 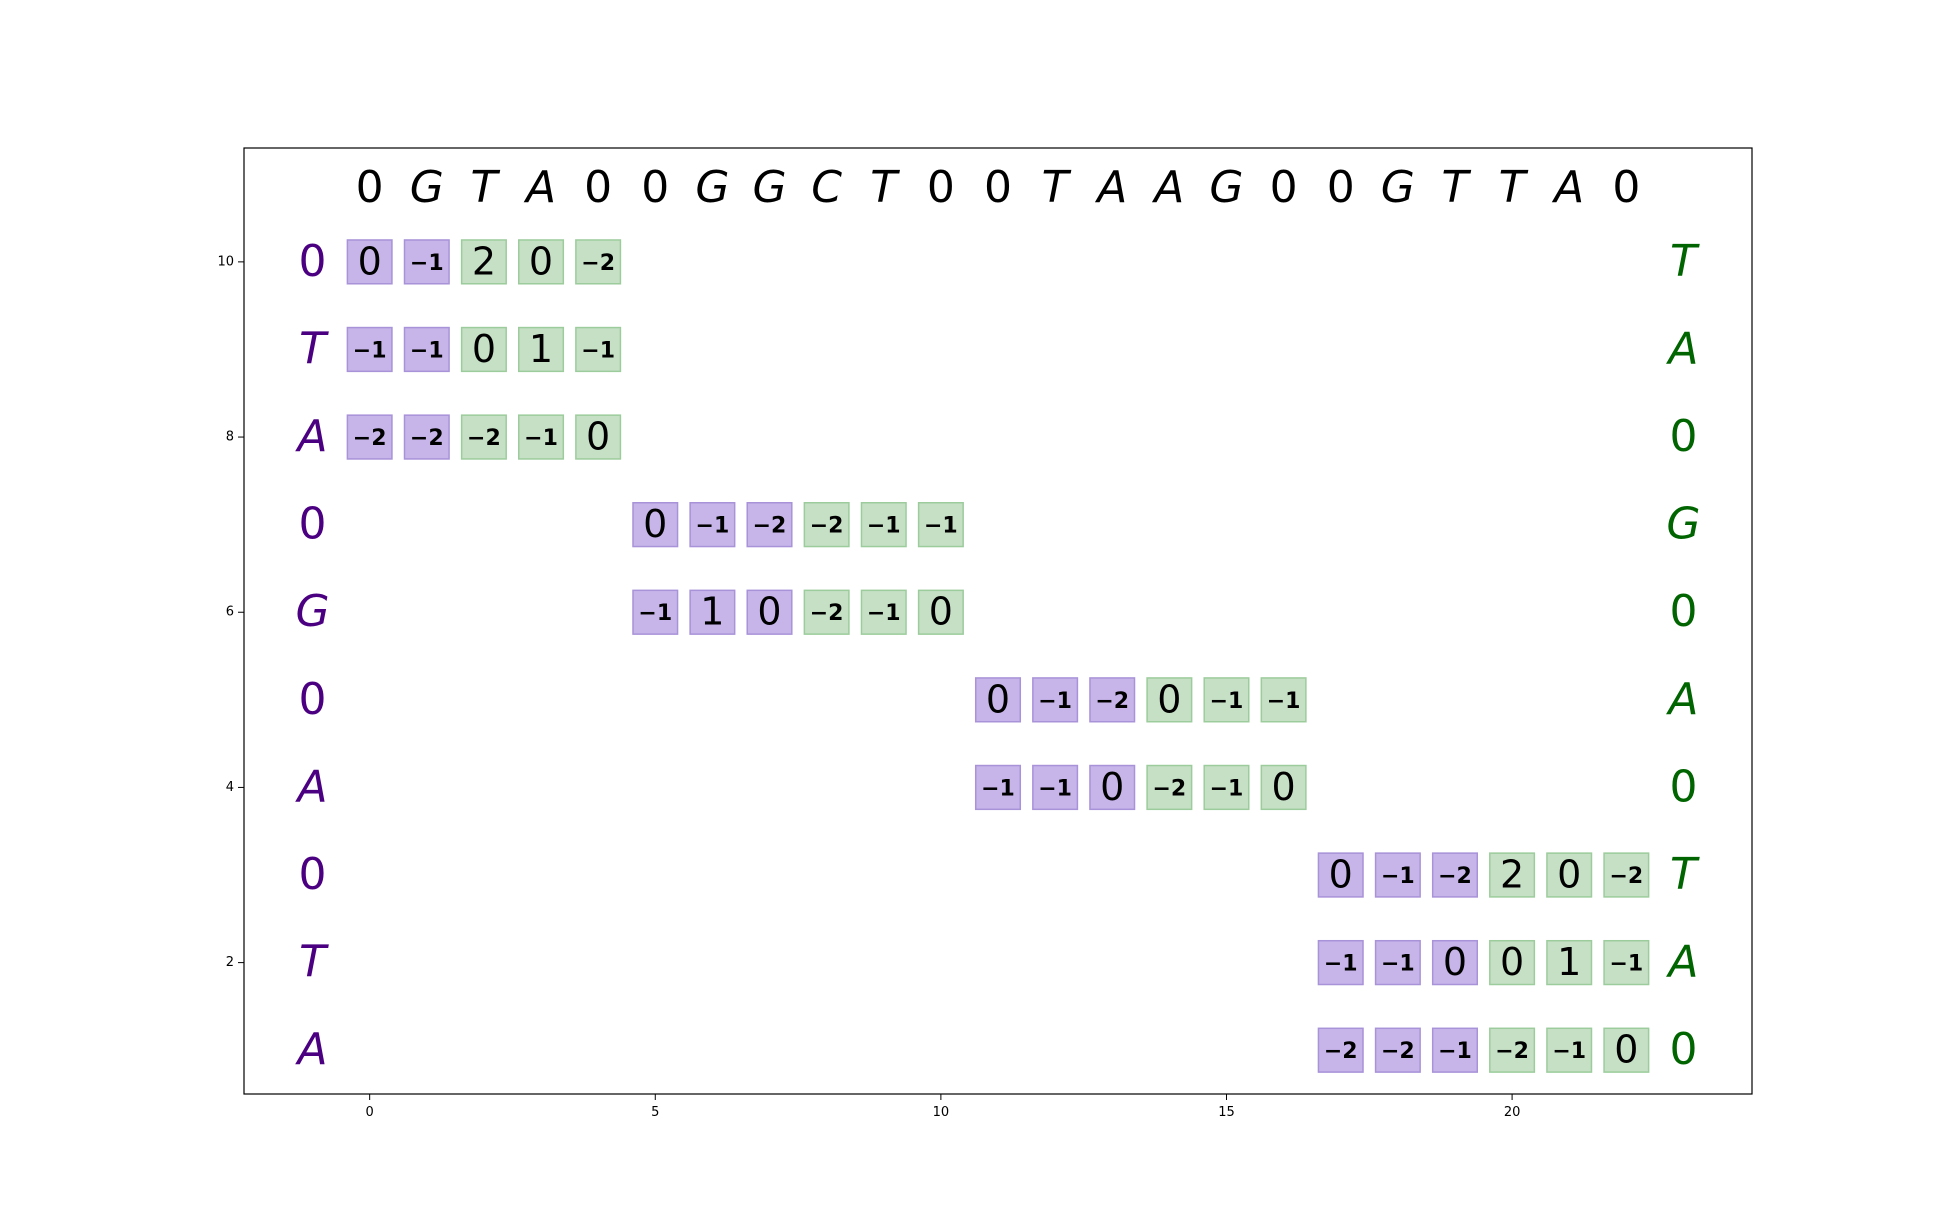 I want to click on score-value: 2, so click(x=1512, y=875).